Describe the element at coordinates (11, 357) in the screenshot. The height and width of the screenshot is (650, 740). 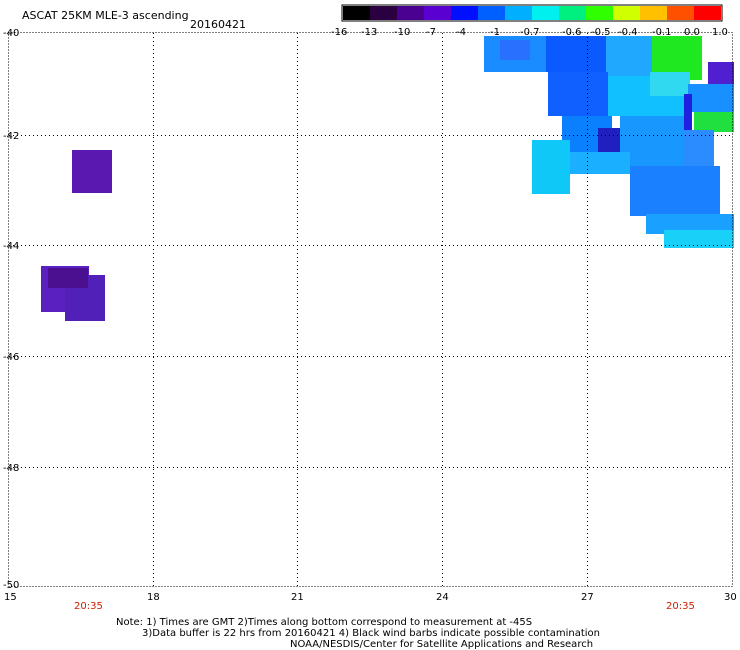
I see `lat-tick-label: -46` at that location.